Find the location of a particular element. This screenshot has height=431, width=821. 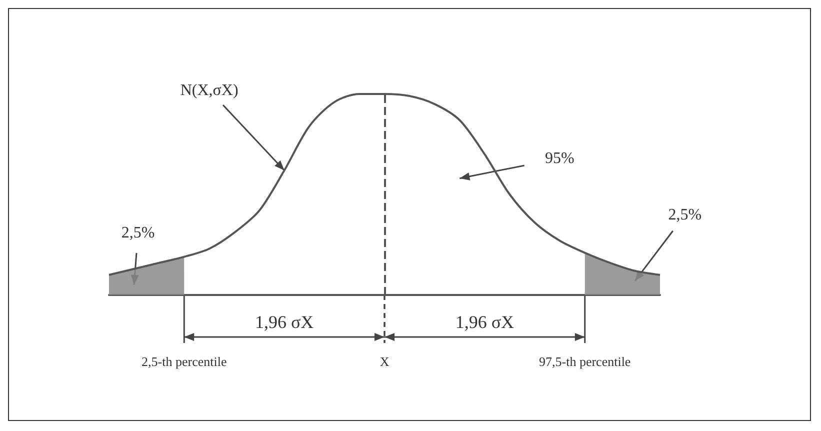

text: 2,5% is located at coordinates (685, 215).